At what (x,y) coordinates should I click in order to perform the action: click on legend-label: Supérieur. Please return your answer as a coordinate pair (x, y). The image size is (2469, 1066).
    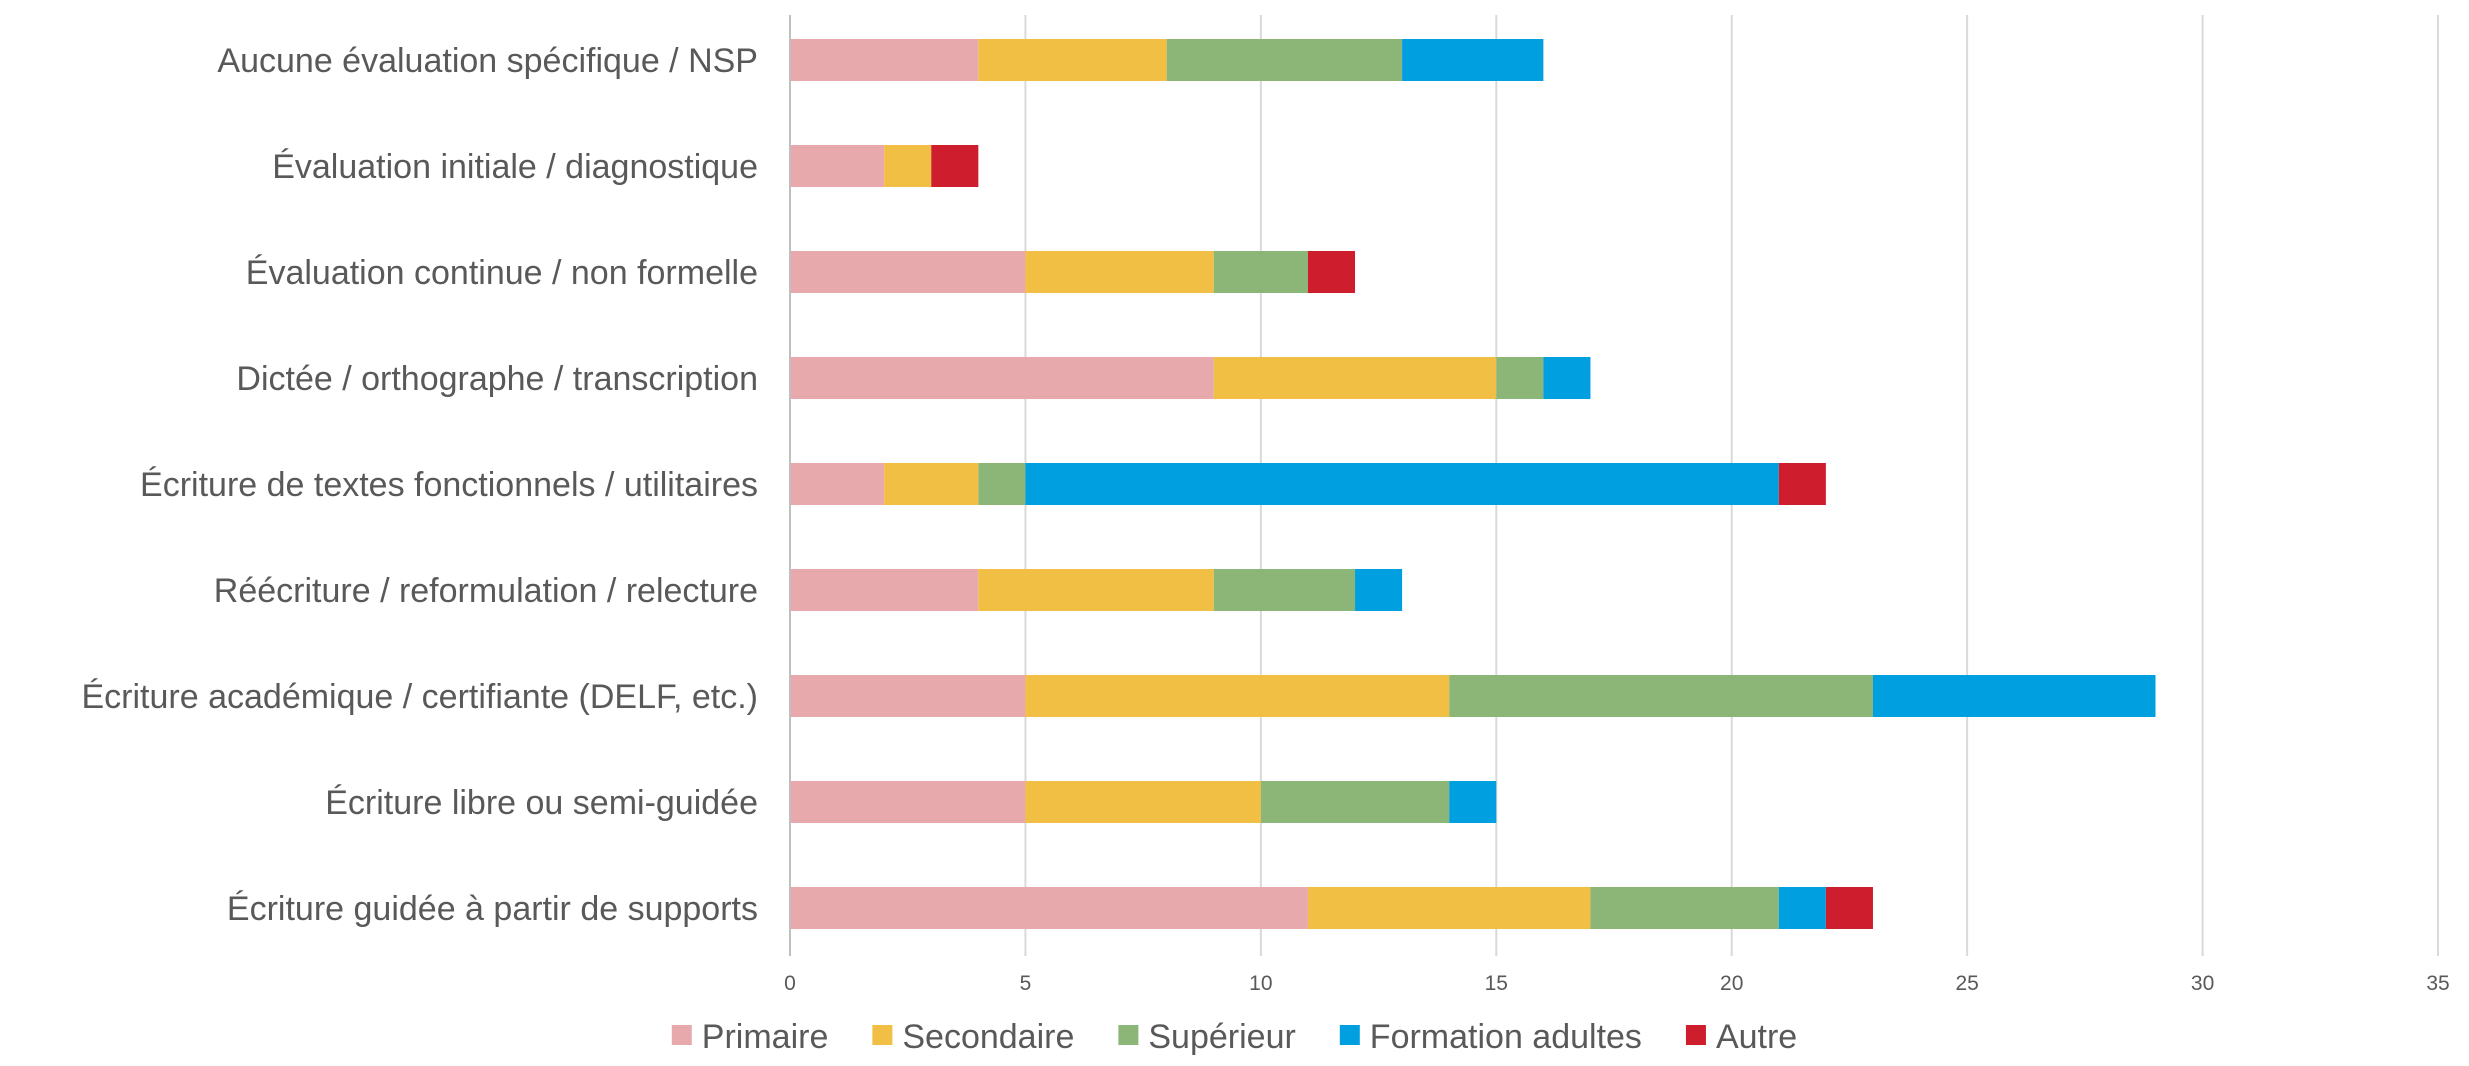
    Looking at the image, I should click on (1221, 1037).